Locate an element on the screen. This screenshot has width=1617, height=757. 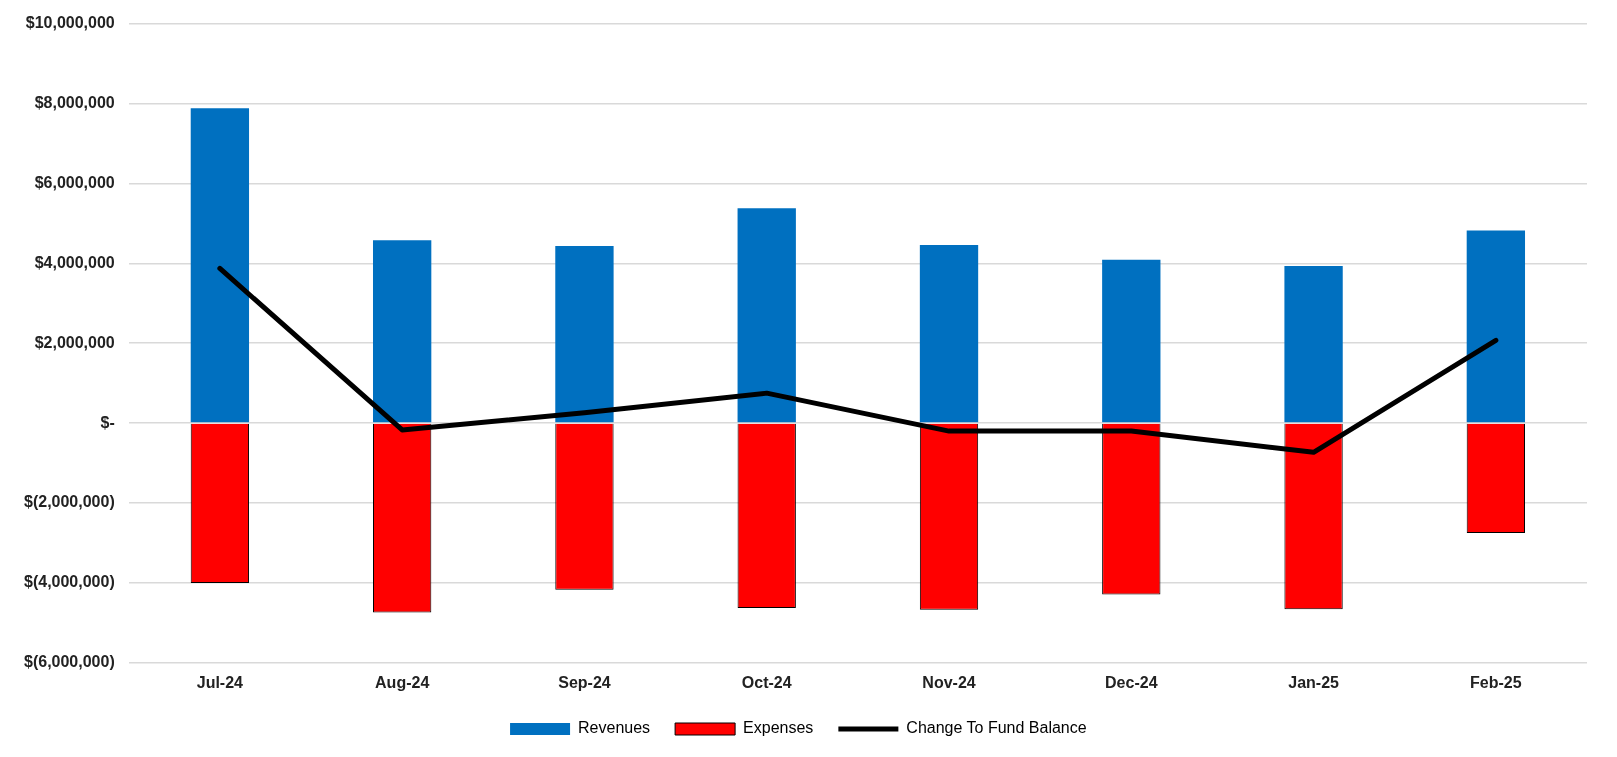
y-tick-label: $10,000,000 is located at coordinates (70, 23).